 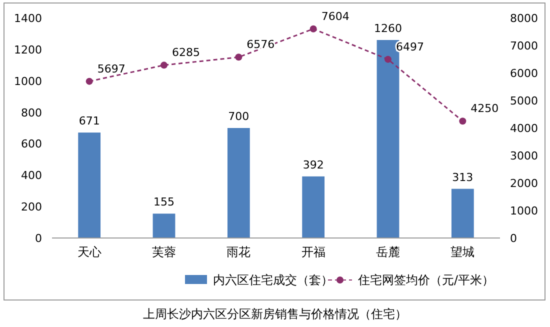 I want to click on y2-tick-label: 7000, so click(x=524, y=46).